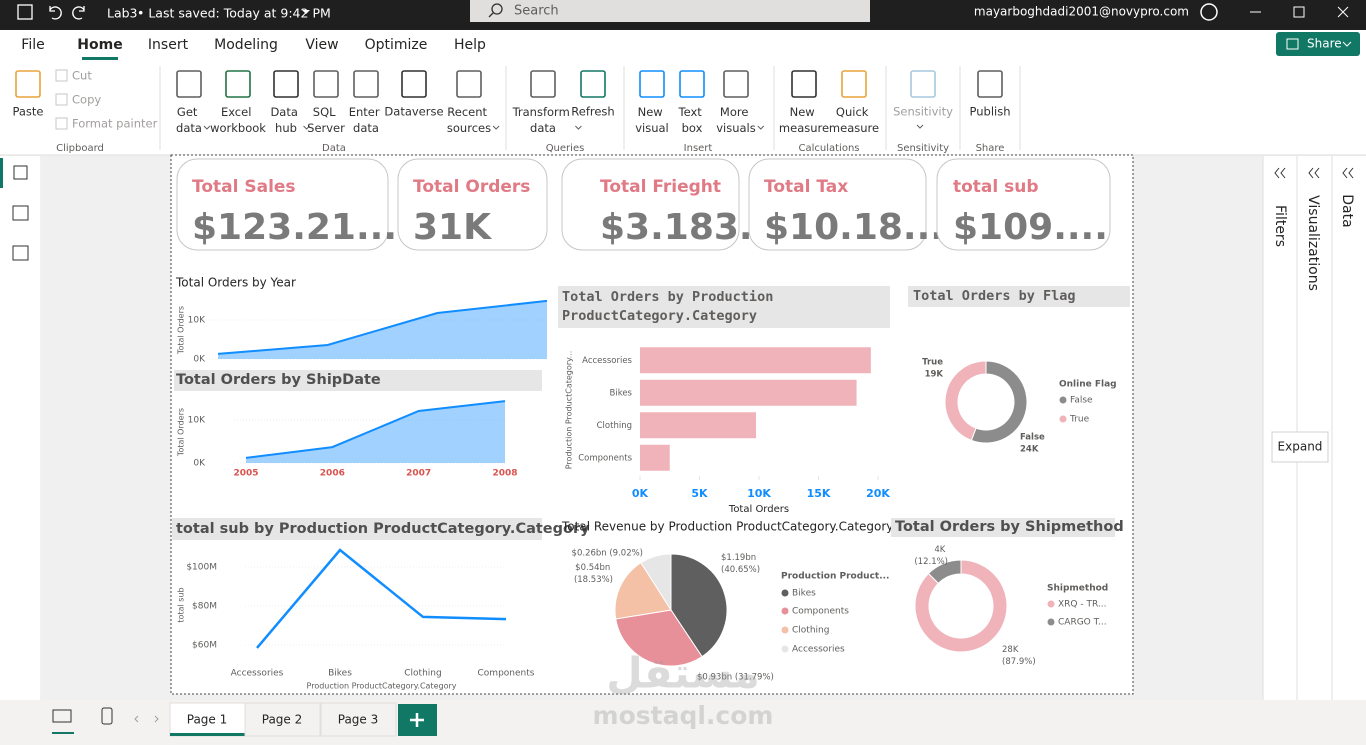  Describe the element at coordinates (1209, 12) in the screenshot. I see `user-avatar` at that location.